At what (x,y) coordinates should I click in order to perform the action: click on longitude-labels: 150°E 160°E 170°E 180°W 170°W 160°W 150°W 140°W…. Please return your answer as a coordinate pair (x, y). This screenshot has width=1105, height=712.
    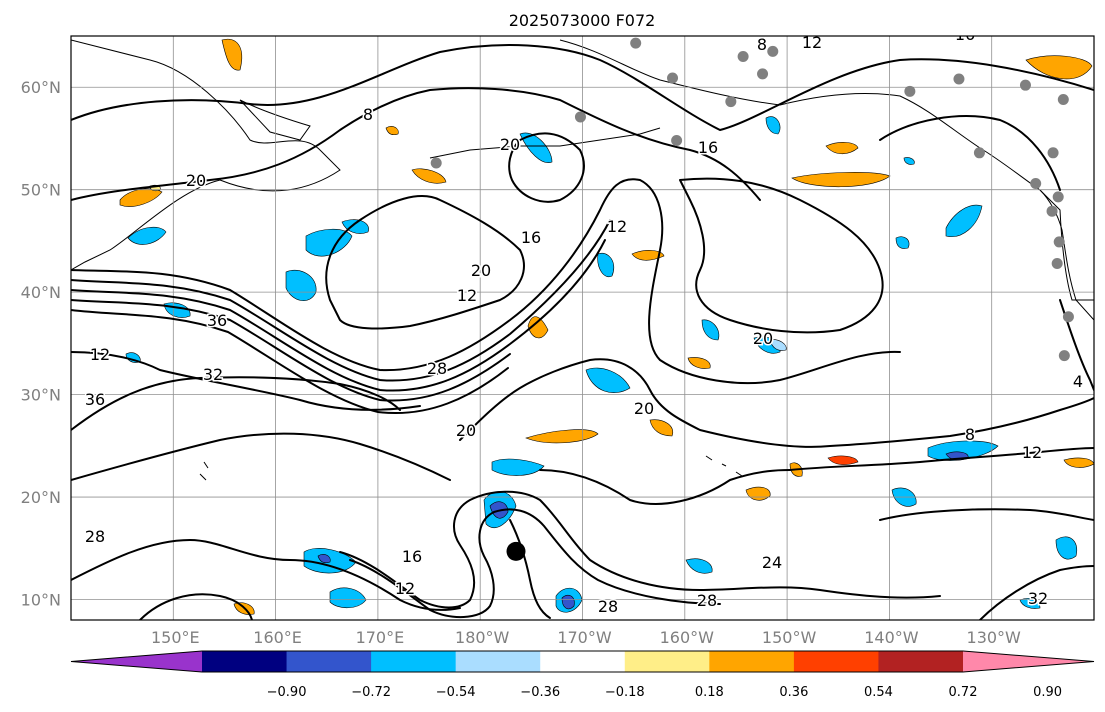
    Looking at the image, I should click on (586, 637).